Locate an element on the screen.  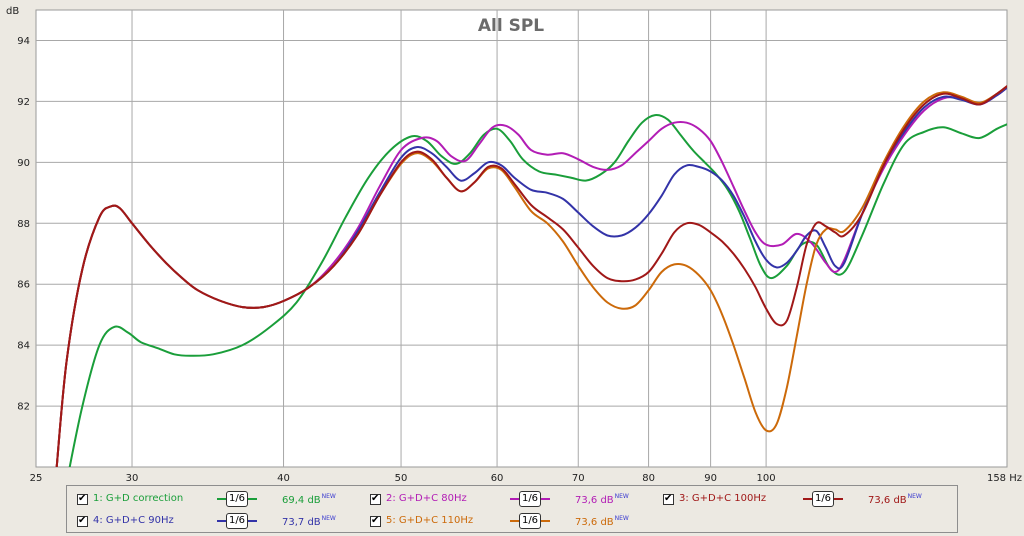
y-tick-label: 88 is located at coordinates (23, 224).